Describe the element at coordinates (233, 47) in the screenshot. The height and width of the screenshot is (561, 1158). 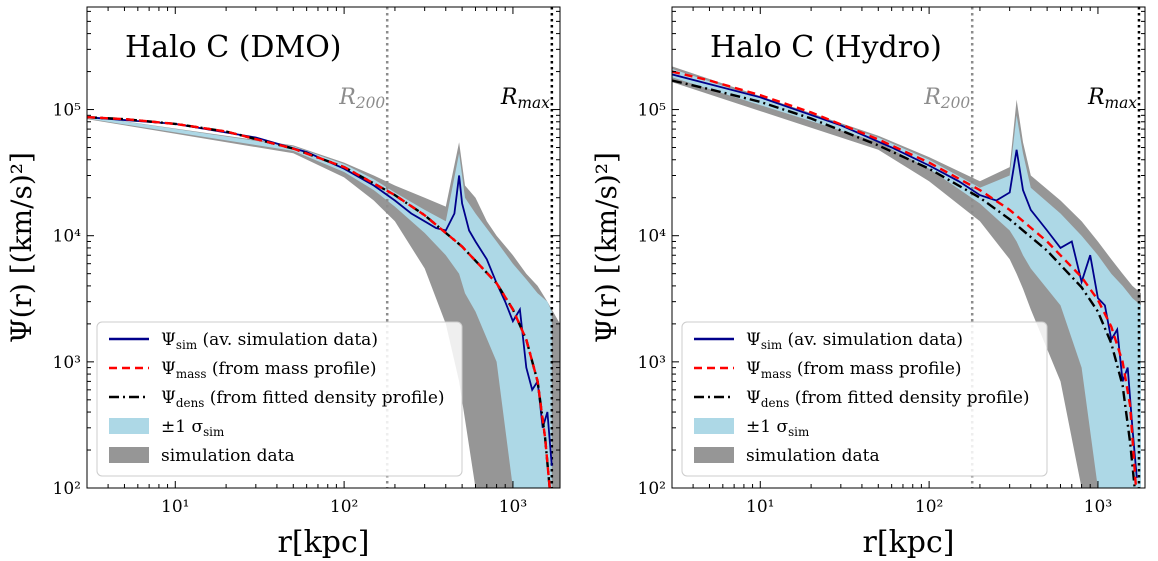
I see `panel-title: Halo C (DMO)` at that location.